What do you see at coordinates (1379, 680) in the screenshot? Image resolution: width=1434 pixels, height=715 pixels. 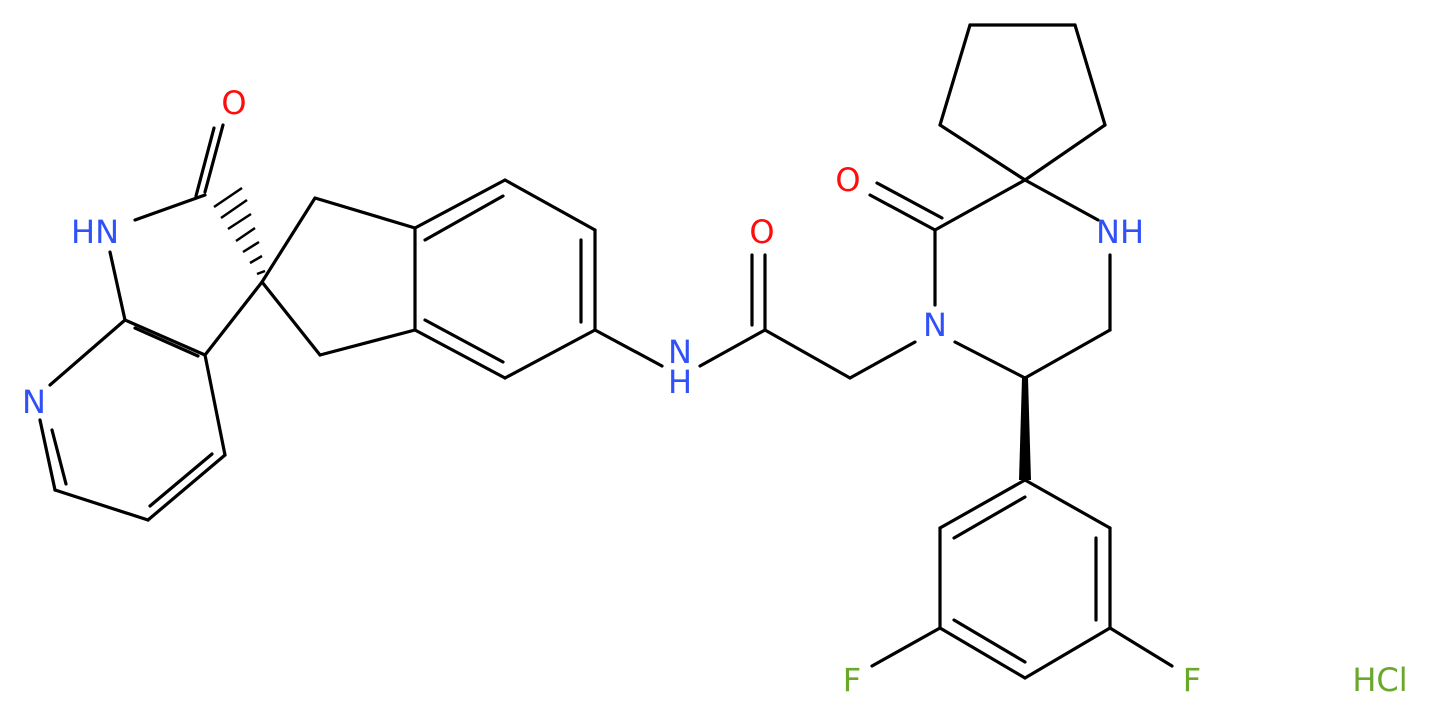 I see `salt-label: HCl` at bounding box center [1379, 680].